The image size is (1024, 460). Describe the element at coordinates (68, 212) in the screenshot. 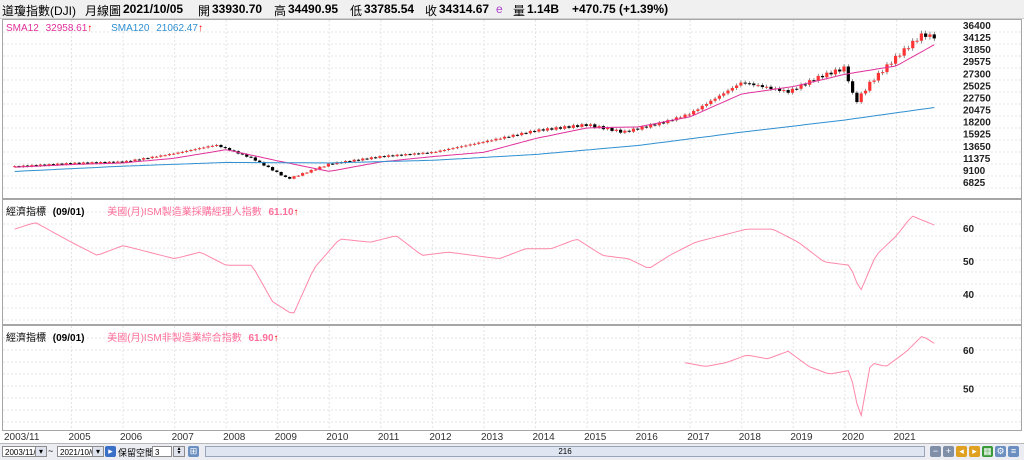

I see `pmi-date: (09/01)` at that location.